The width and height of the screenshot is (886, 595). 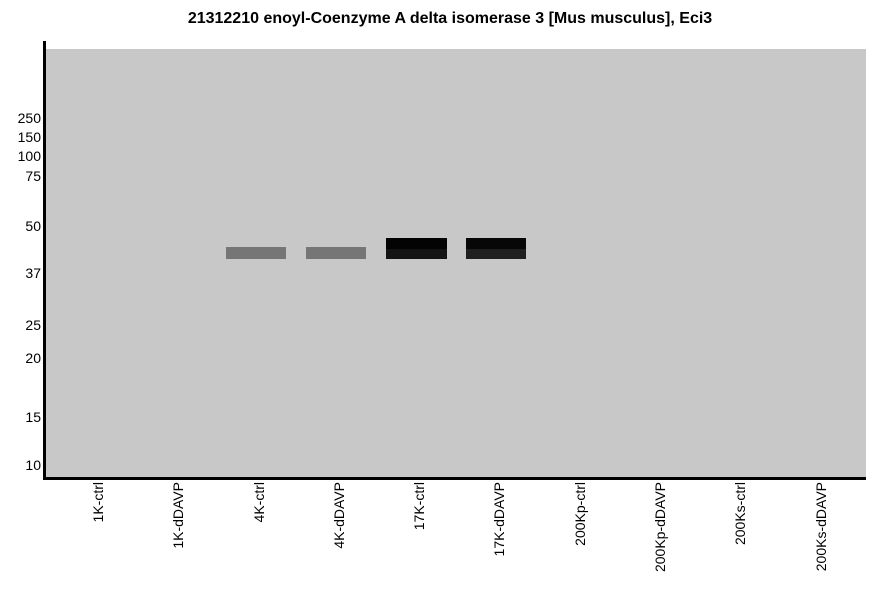 What do you see at coordinates (821, 527) in the screenshot?
I see `lane-label: 200Ks-dDAVP` at bounding box center [821, 527].